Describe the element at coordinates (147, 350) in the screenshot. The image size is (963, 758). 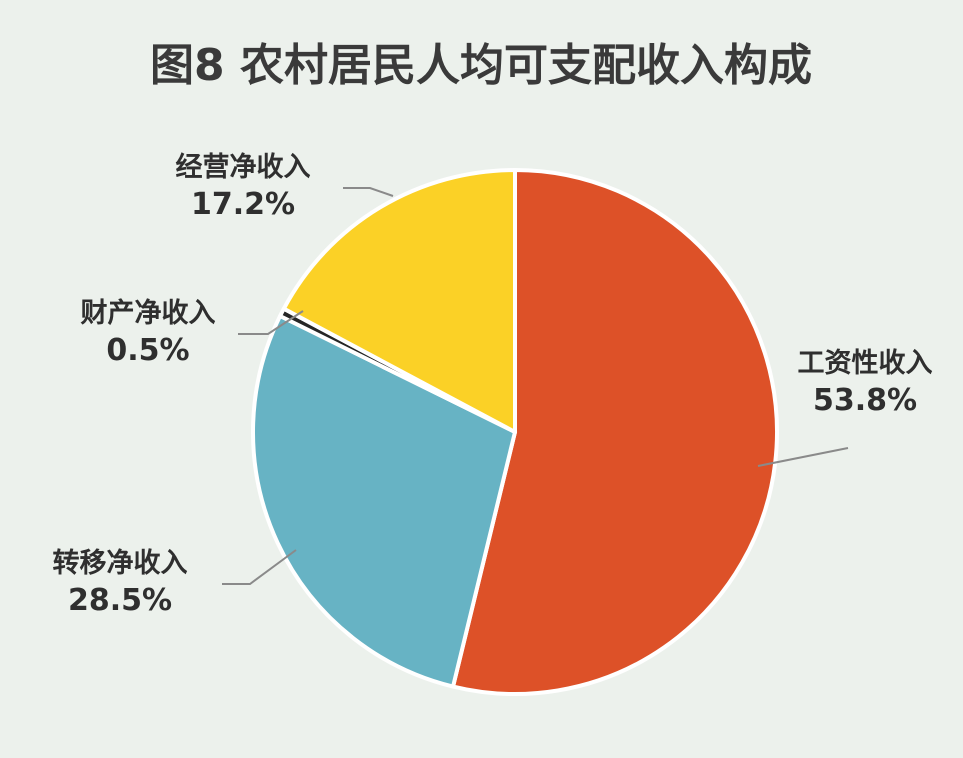
I see `slice-value-3: 0.5%` at that location.